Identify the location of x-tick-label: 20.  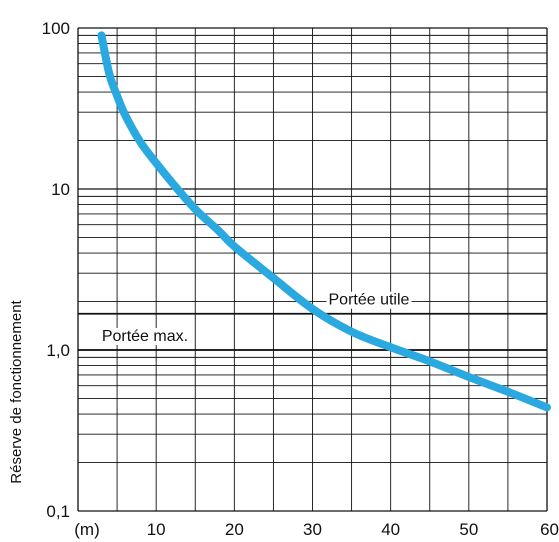
(234, 529).